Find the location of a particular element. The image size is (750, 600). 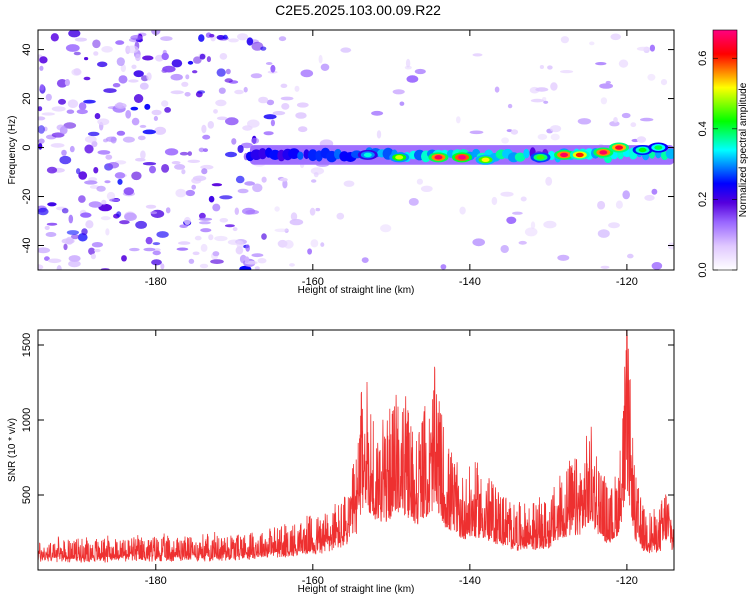

signal-peak-core is located at coordinates (658, 147).